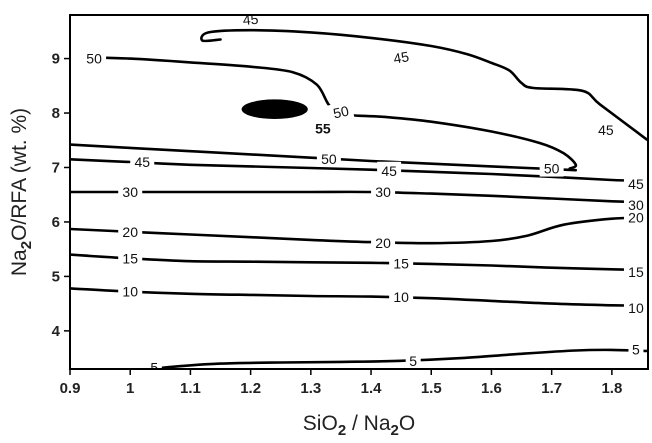  What do you see at coordinates (491, 388) in the screenshot?
I see `x-tick-label: 1.6` at bounding box center [491, 388].